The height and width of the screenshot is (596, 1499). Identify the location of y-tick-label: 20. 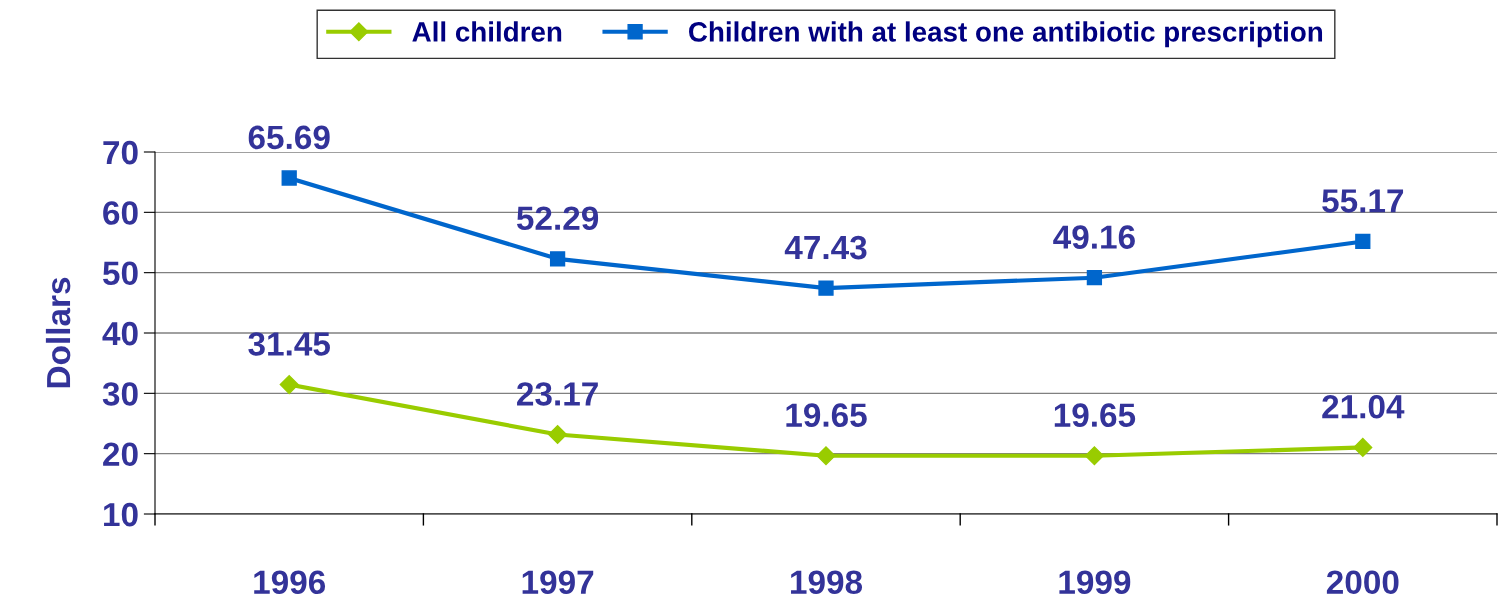
(120, 454).